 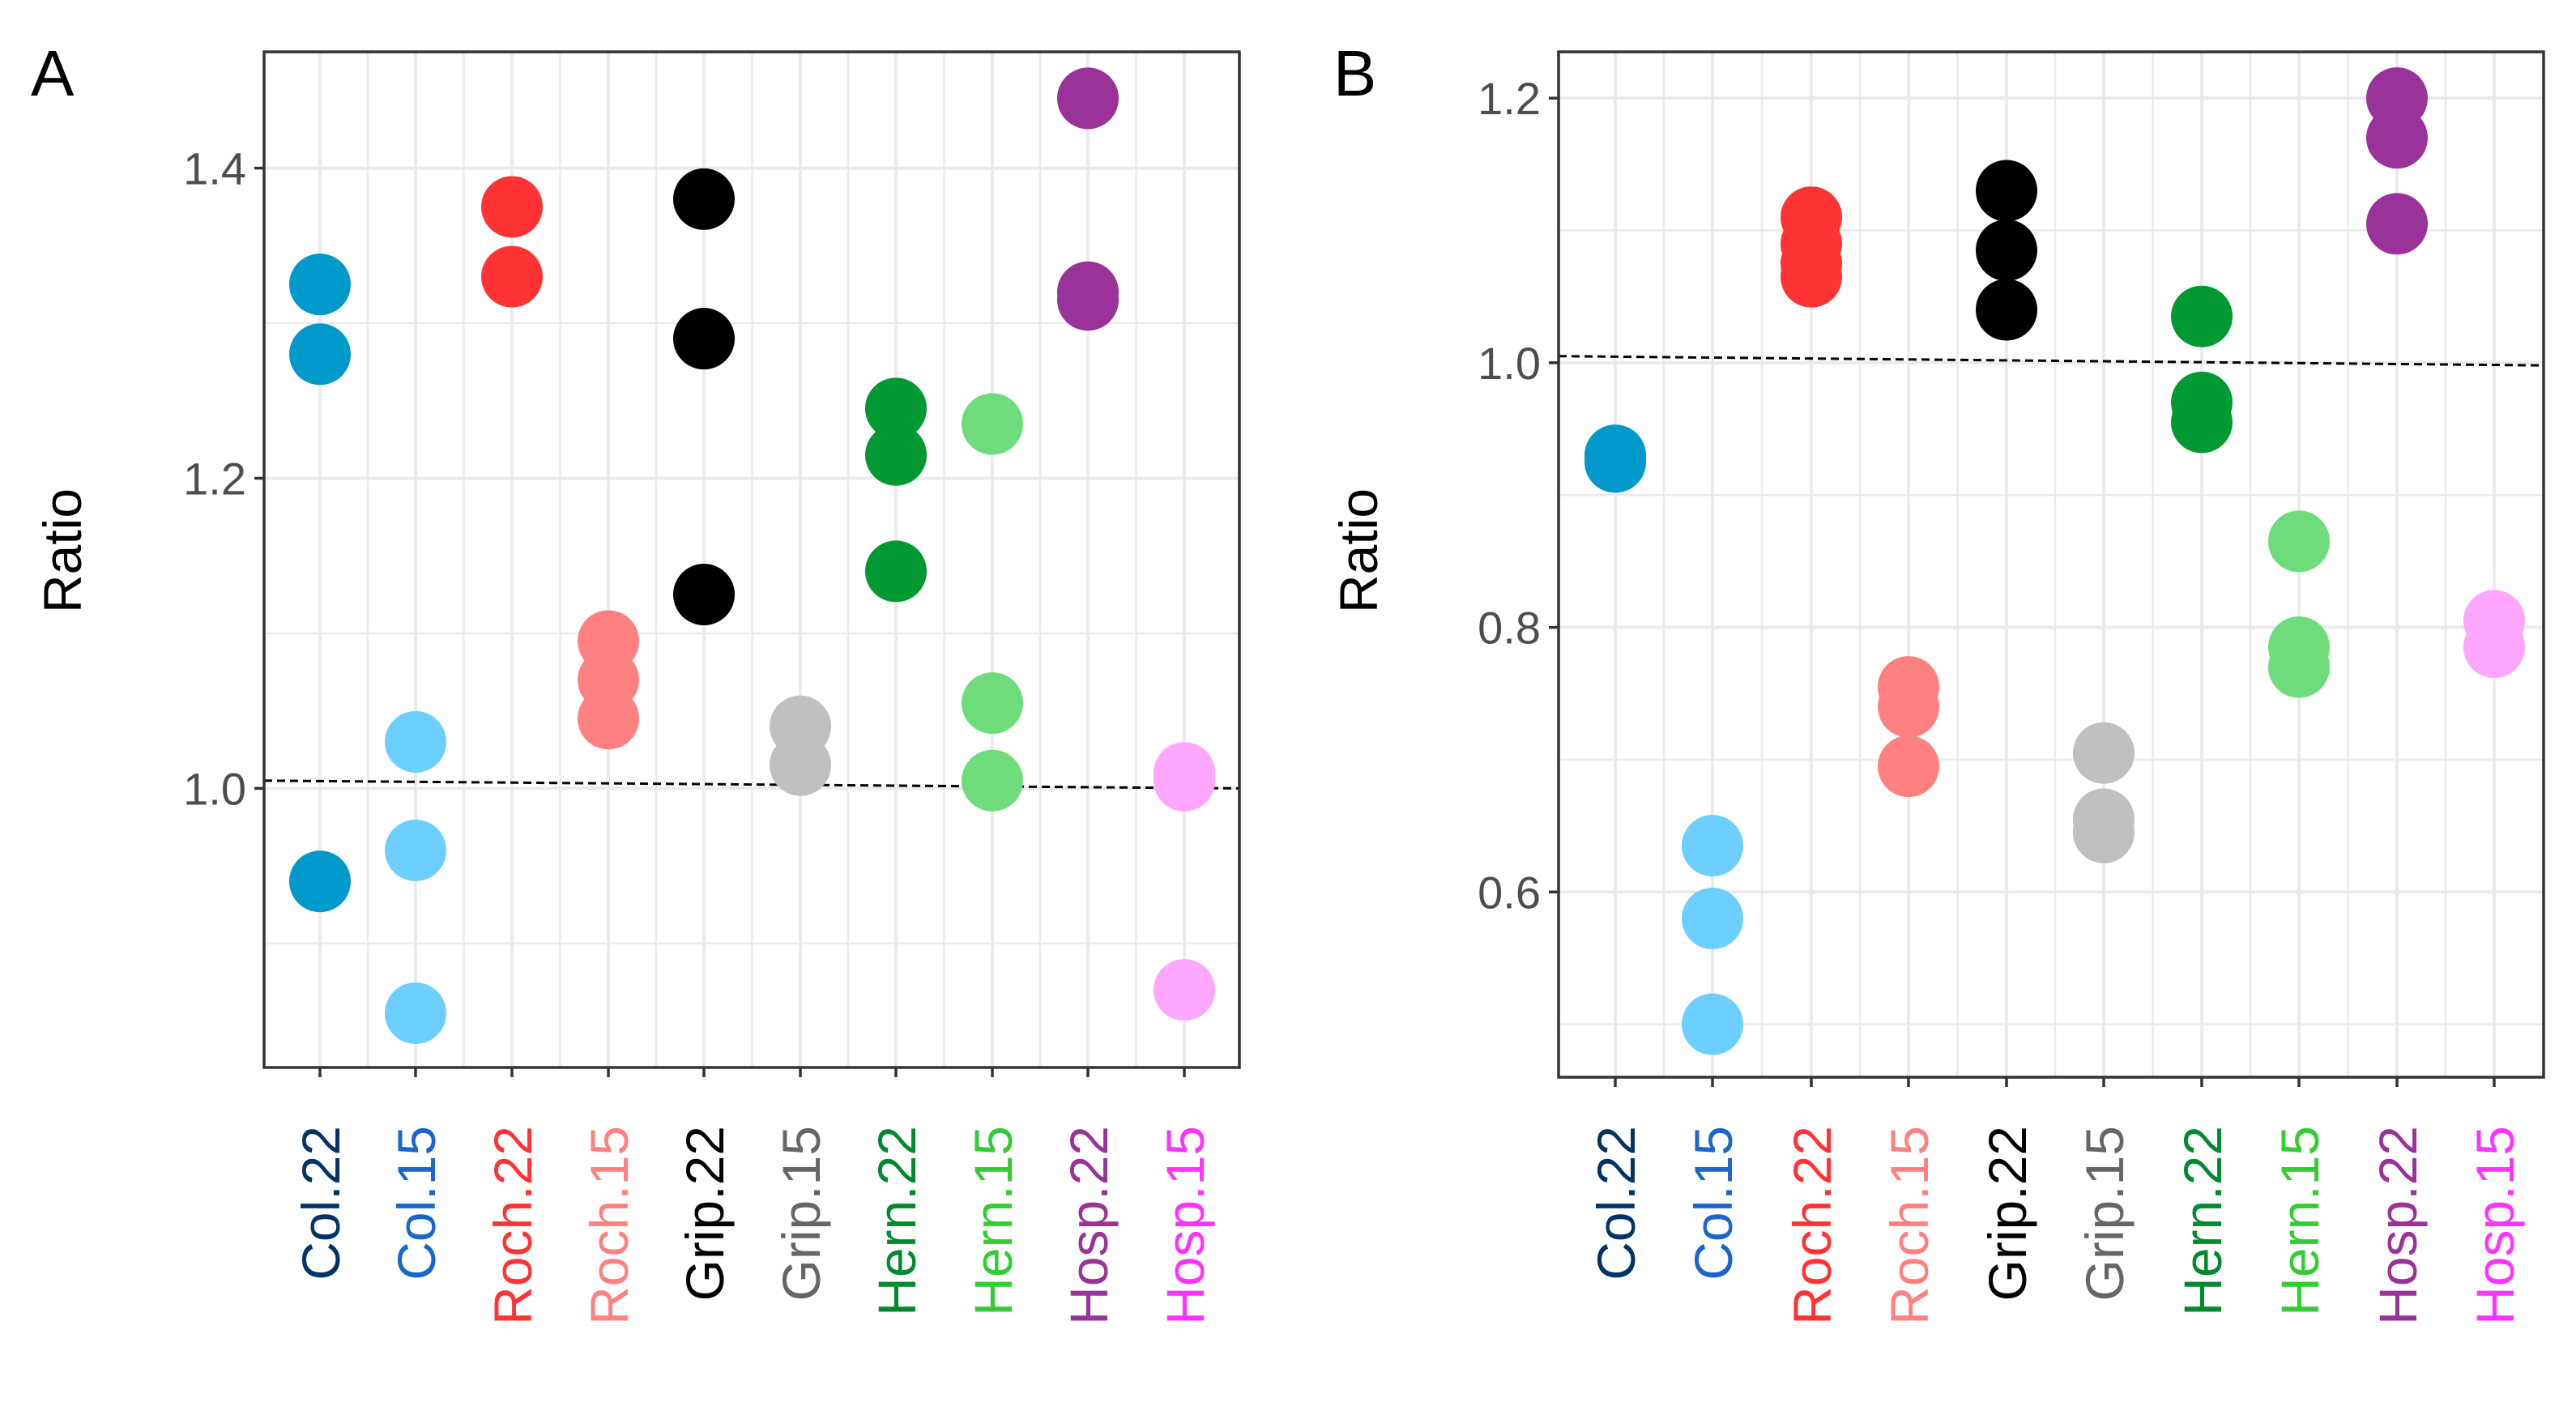 I want to click on panel-b-ytick-label-3: 1.2, so click(x=1509, y=98).